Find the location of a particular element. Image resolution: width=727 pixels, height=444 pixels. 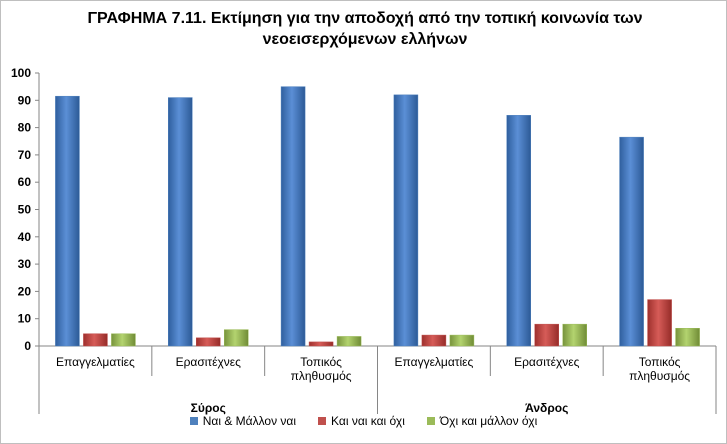

y-tick-label: 0 is located at coordinates (27, 346).